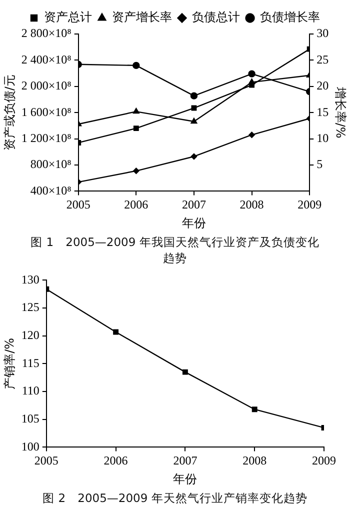 The width and height of the screenshot is (350, 509). What do you see at coordinates (9, 364) in the screenshot?
I see `y-axis-title: 产销率/%` at bounding box center [9, 364].